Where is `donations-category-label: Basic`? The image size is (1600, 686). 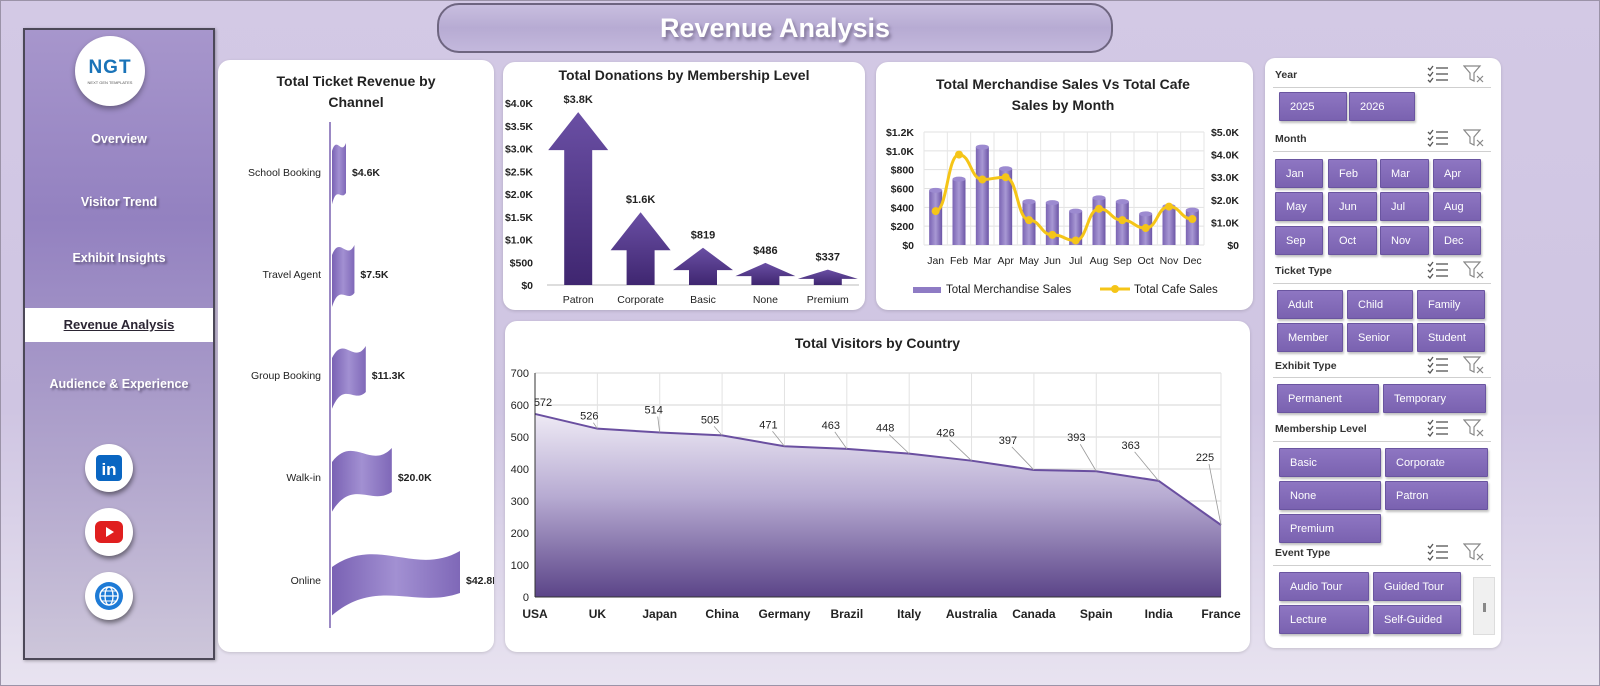
donations-category-label: Basic is located at coordinates (703, 300).